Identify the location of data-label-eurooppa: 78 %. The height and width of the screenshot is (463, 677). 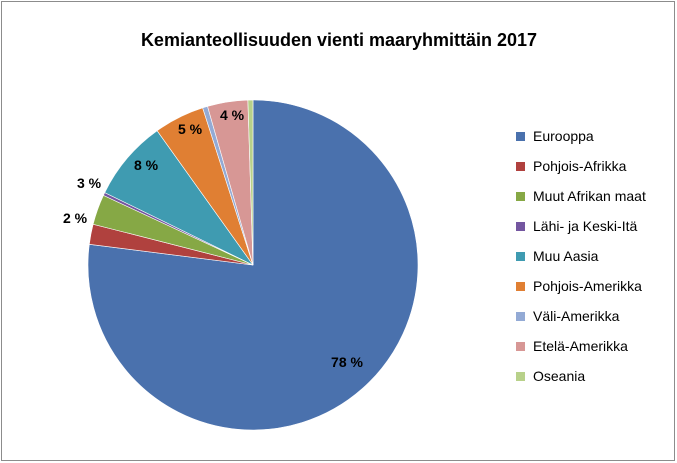
(347, 362).